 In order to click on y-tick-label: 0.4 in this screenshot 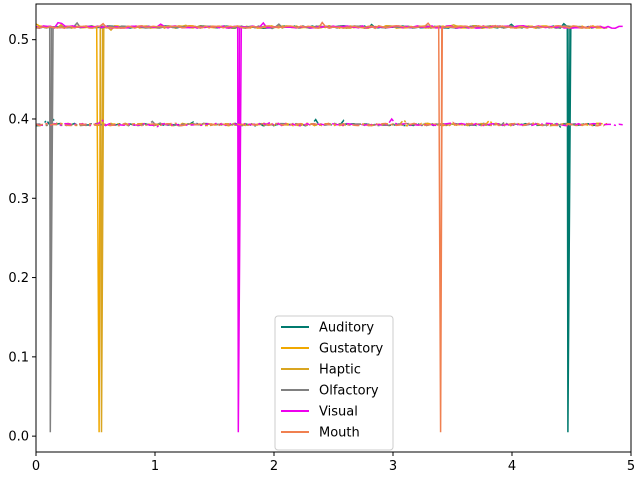, I will do `click(18, 119)`.